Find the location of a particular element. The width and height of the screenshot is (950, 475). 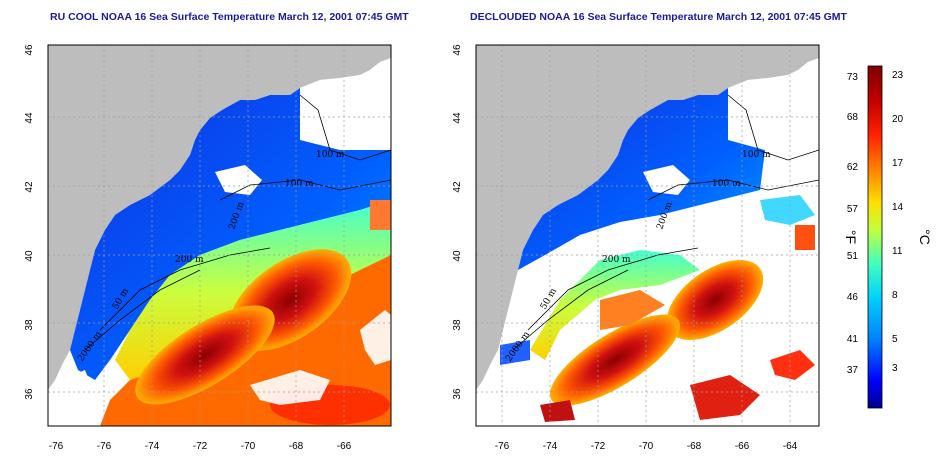

colorbar-fahrenheit-label: °F is located at coordinates (851, 237).